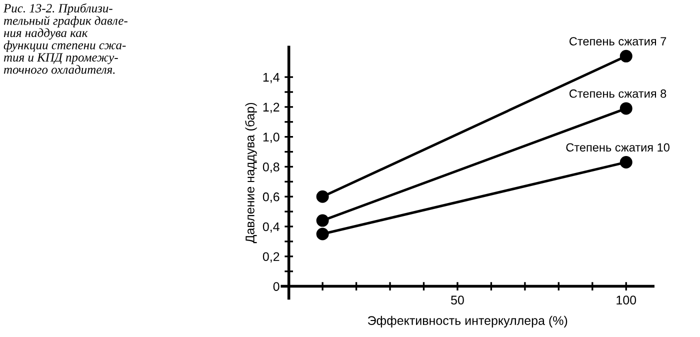 The height and width of the screenshot is (337, 700). Describe the element at coordinates (271, 108) in the screenshot. I see `y-tick-label: 1,2` at that location.